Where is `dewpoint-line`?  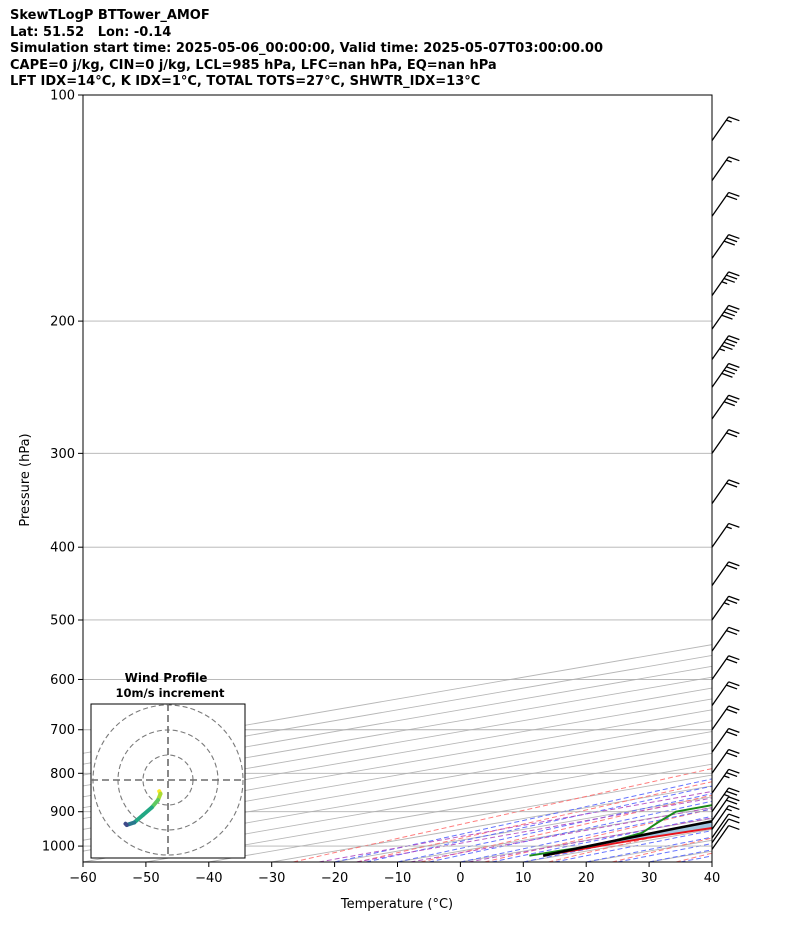
dewpoint-line is located at coordinates (620, 830).